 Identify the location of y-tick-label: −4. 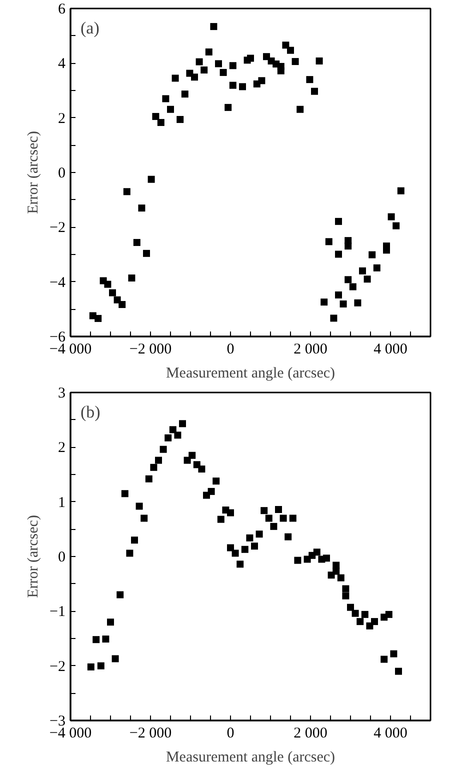
(58, 282).